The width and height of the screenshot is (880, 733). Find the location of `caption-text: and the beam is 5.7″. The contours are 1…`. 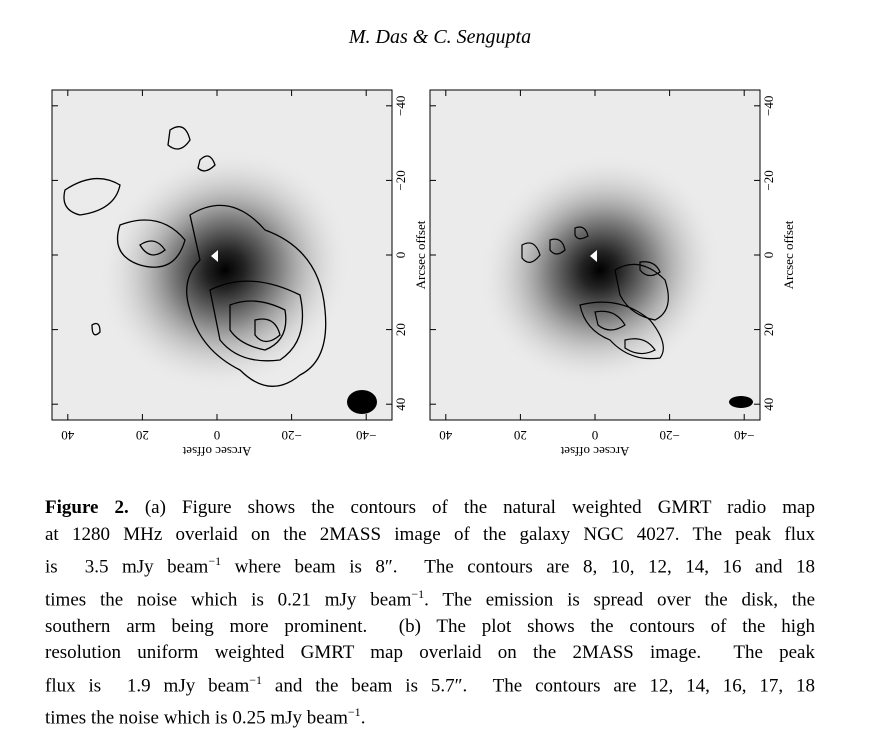

caption-text: and the beam is 5.7″. The contours are 1… is located at coordinates (538, 685).